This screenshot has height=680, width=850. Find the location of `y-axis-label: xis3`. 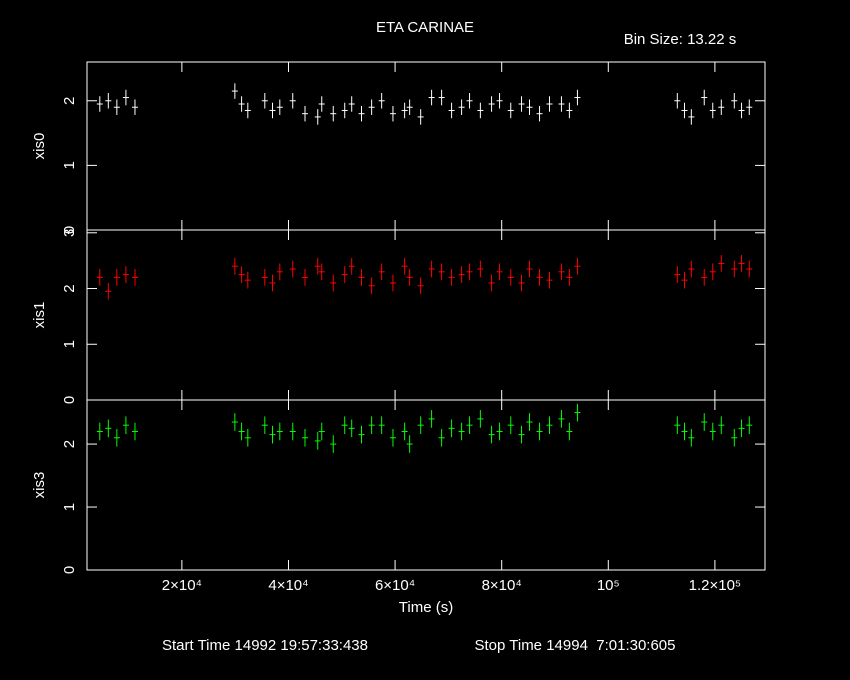

y-axis-label: xis3 is located at coordinates (39, 485).